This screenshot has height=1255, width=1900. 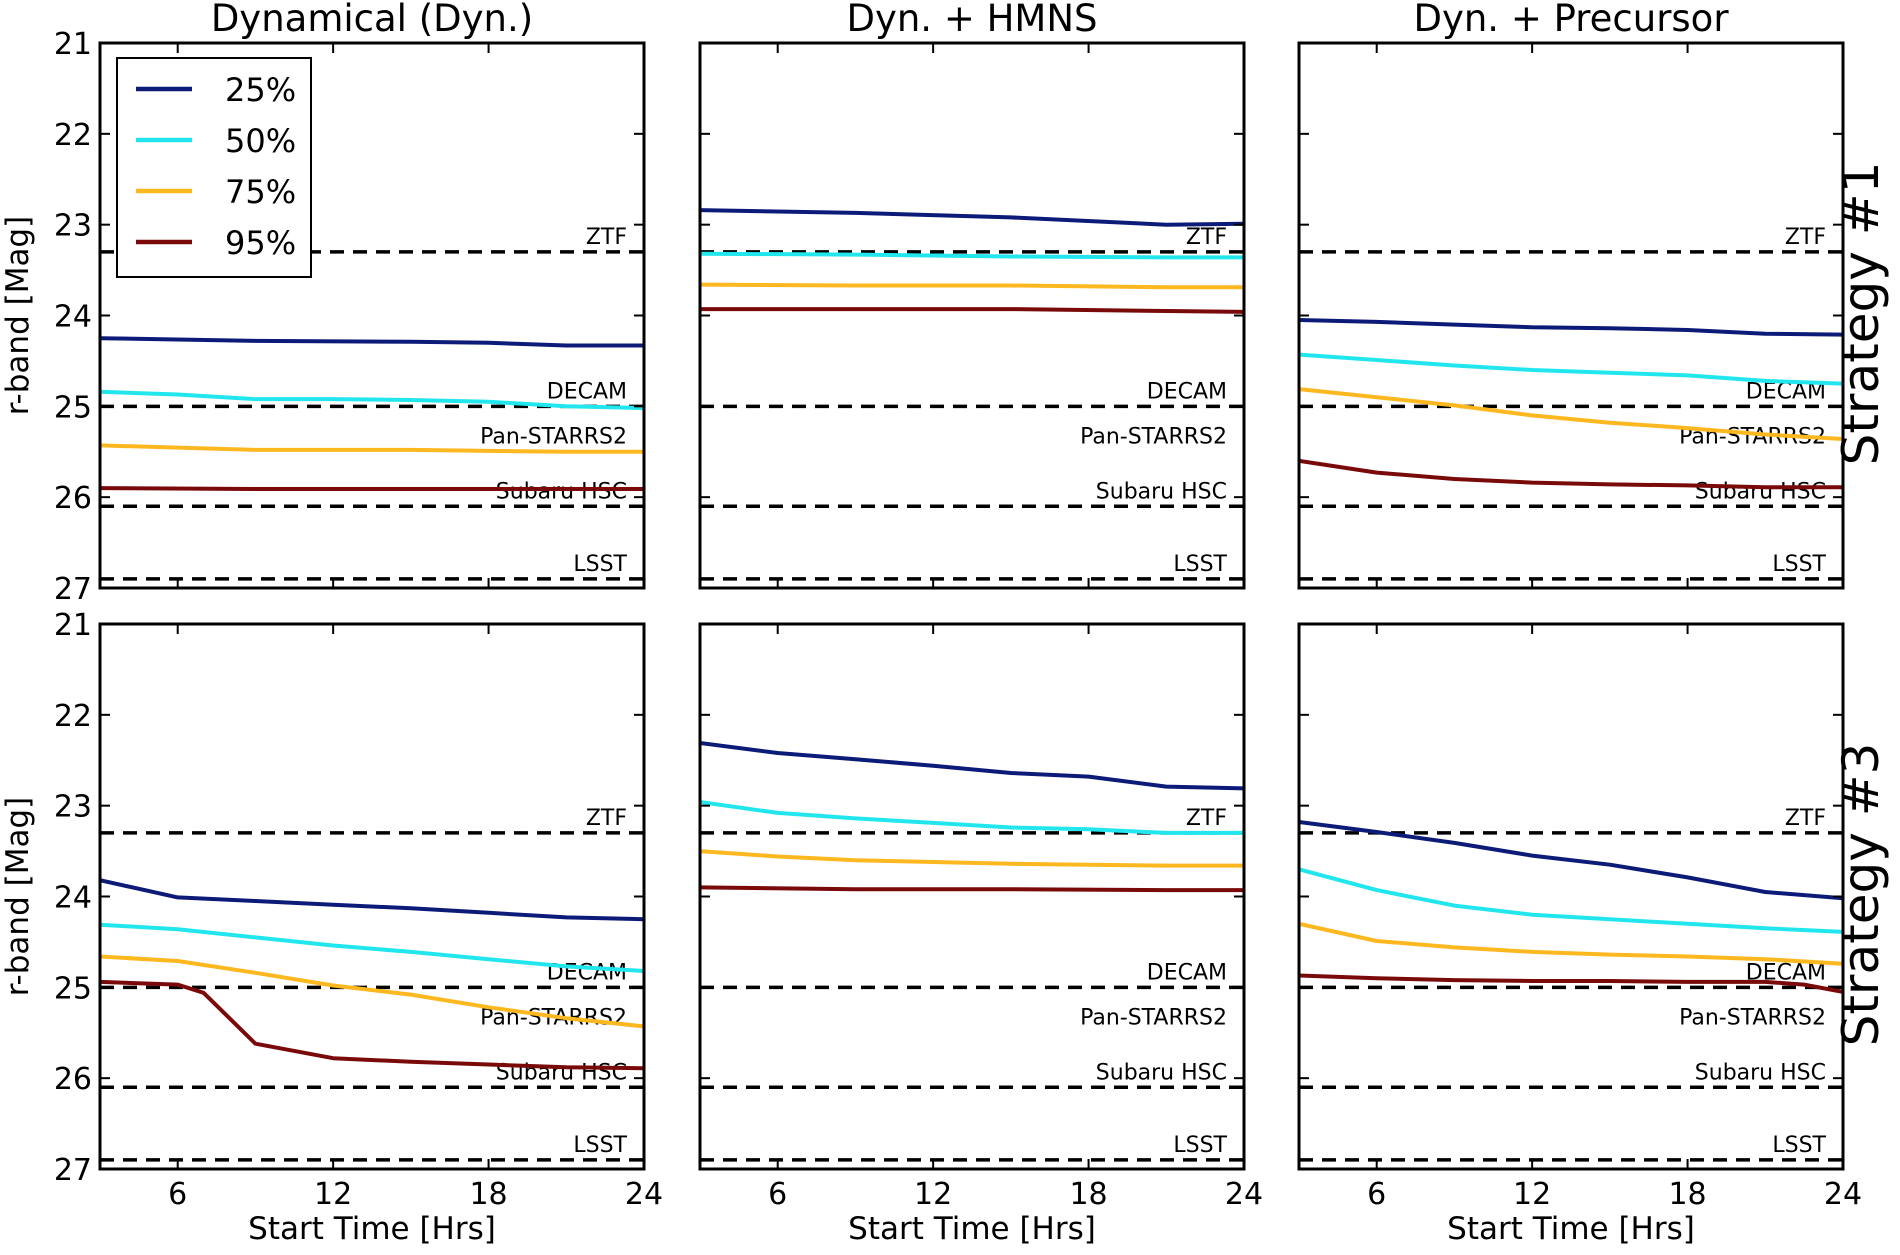 What do you see at coordinates (1571, 20) in the screenshot?
I see `column-title-2: Dyn. + Precursor` at bounding box center [1571, 20].